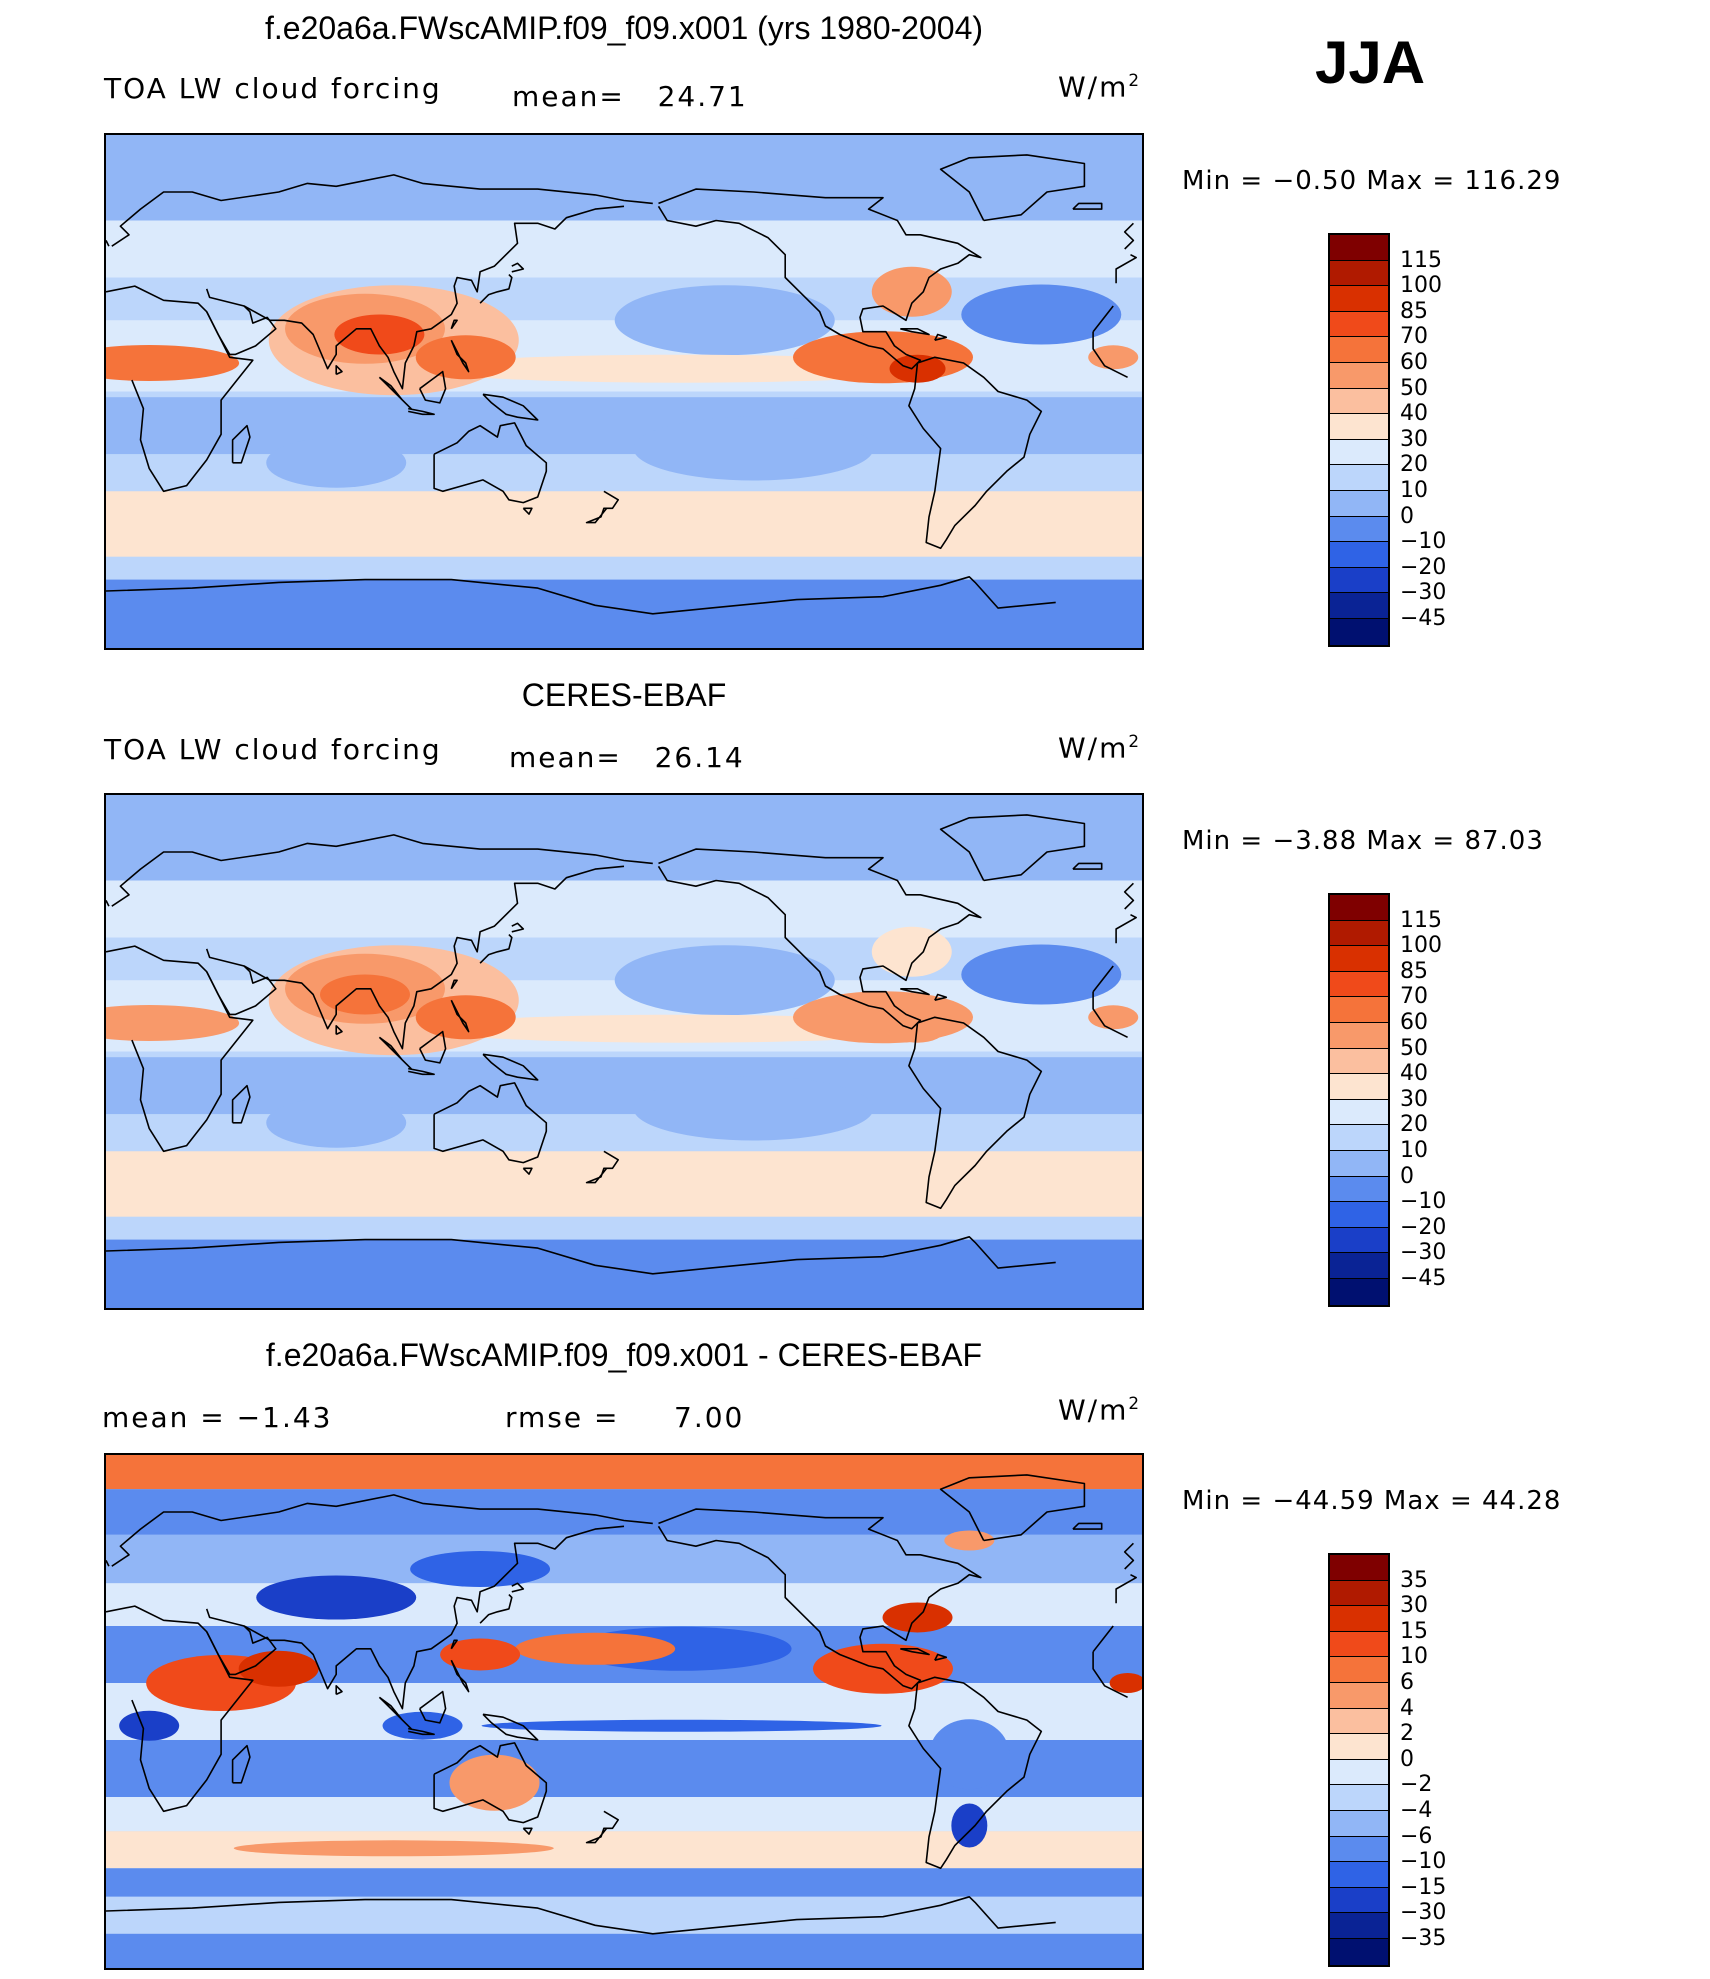 The width and height of the screenshot is (1710, 1979). I want to click on field-ne-pacific-low, so click(724, 320).